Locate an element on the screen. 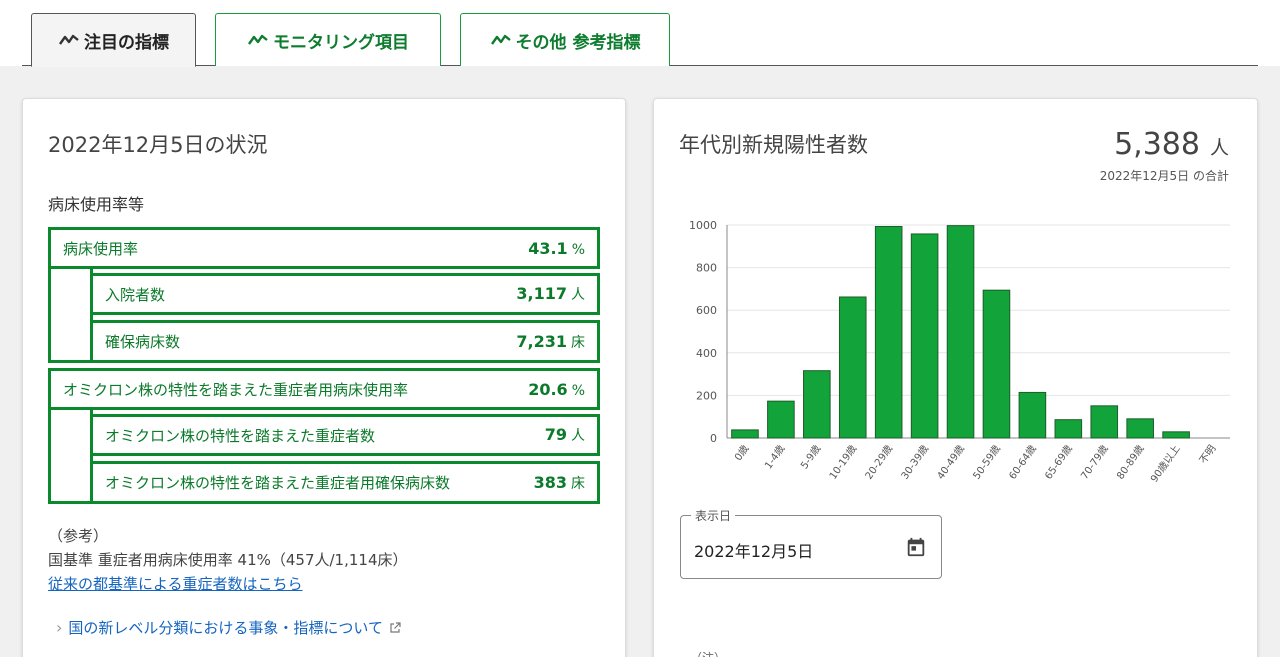 The width and height of the screenshot is (1280, 657). total-count: 5,388 人 is located at coordinates (1171, 144).